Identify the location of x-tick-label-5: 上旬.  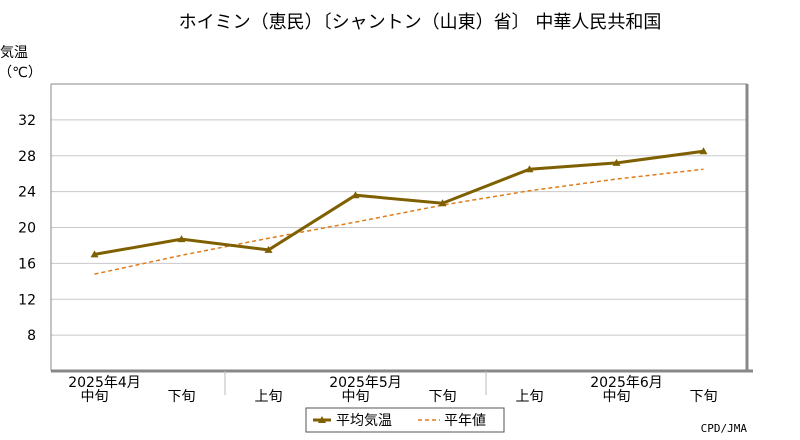
(530, 397).